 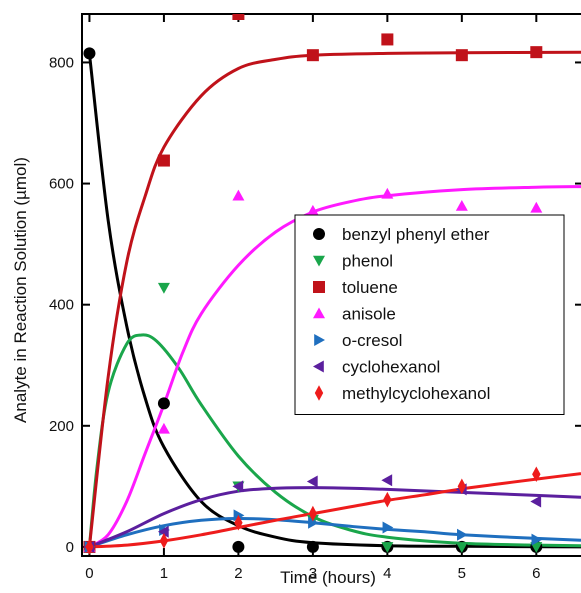 What do you see at coordinates (367, 261) in the screenshot?
I see `legend-label-phenol: phenol` at bounding box center [367, 261].